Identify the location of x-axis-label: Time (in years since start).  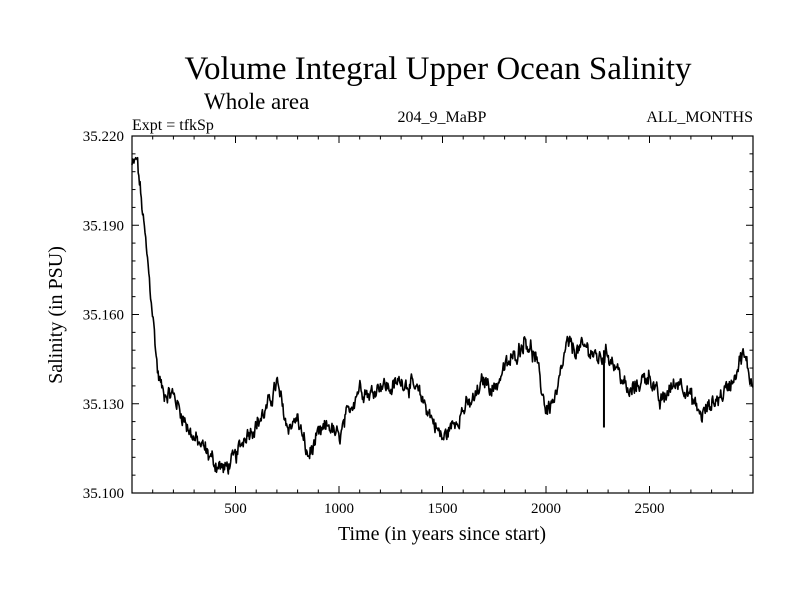
(442, 534).